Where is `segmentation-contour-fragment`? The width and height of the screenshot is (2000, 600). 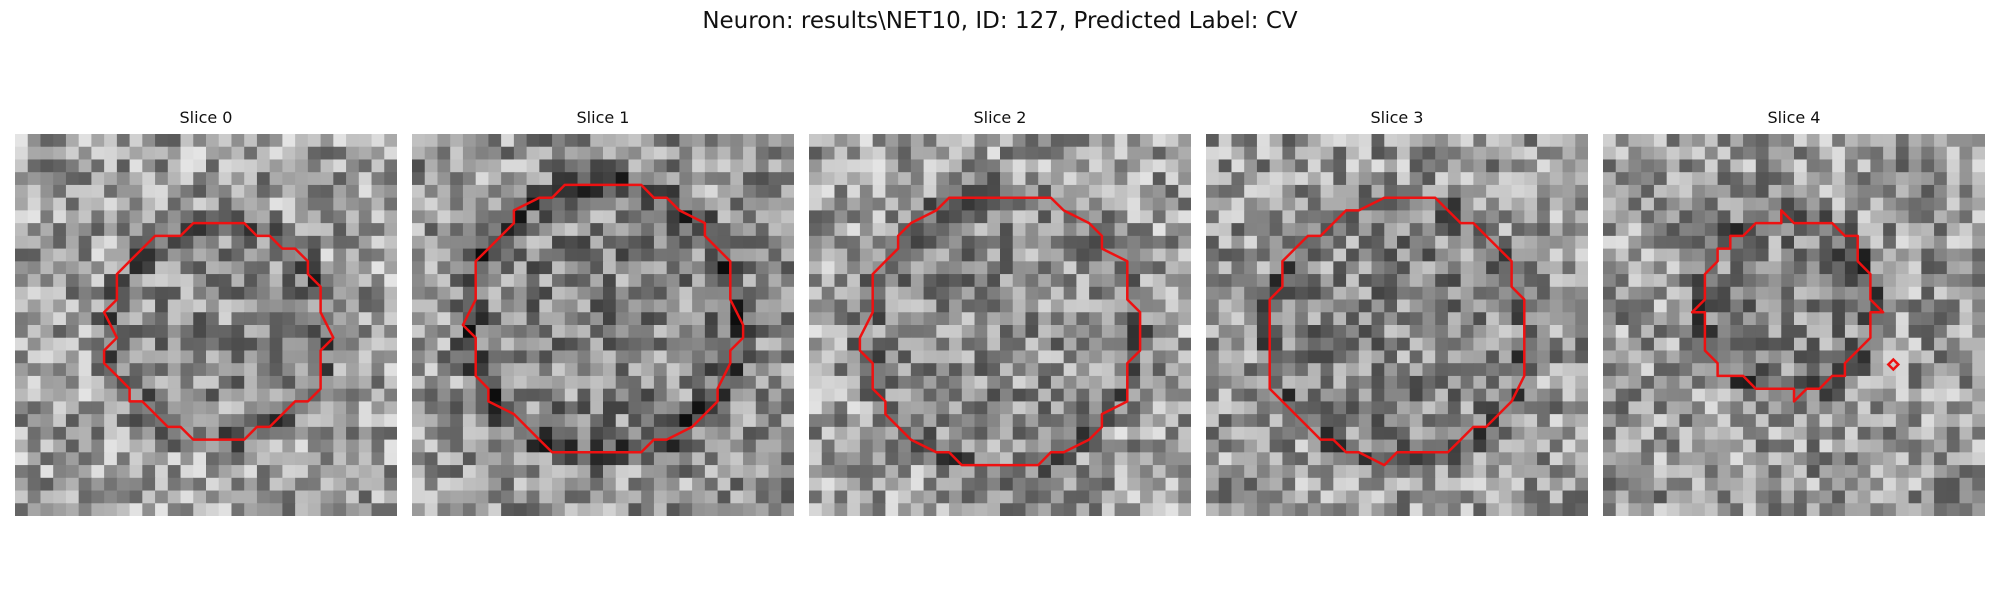 segmentation-contour-fragment is located at coordinates (1893, 364).